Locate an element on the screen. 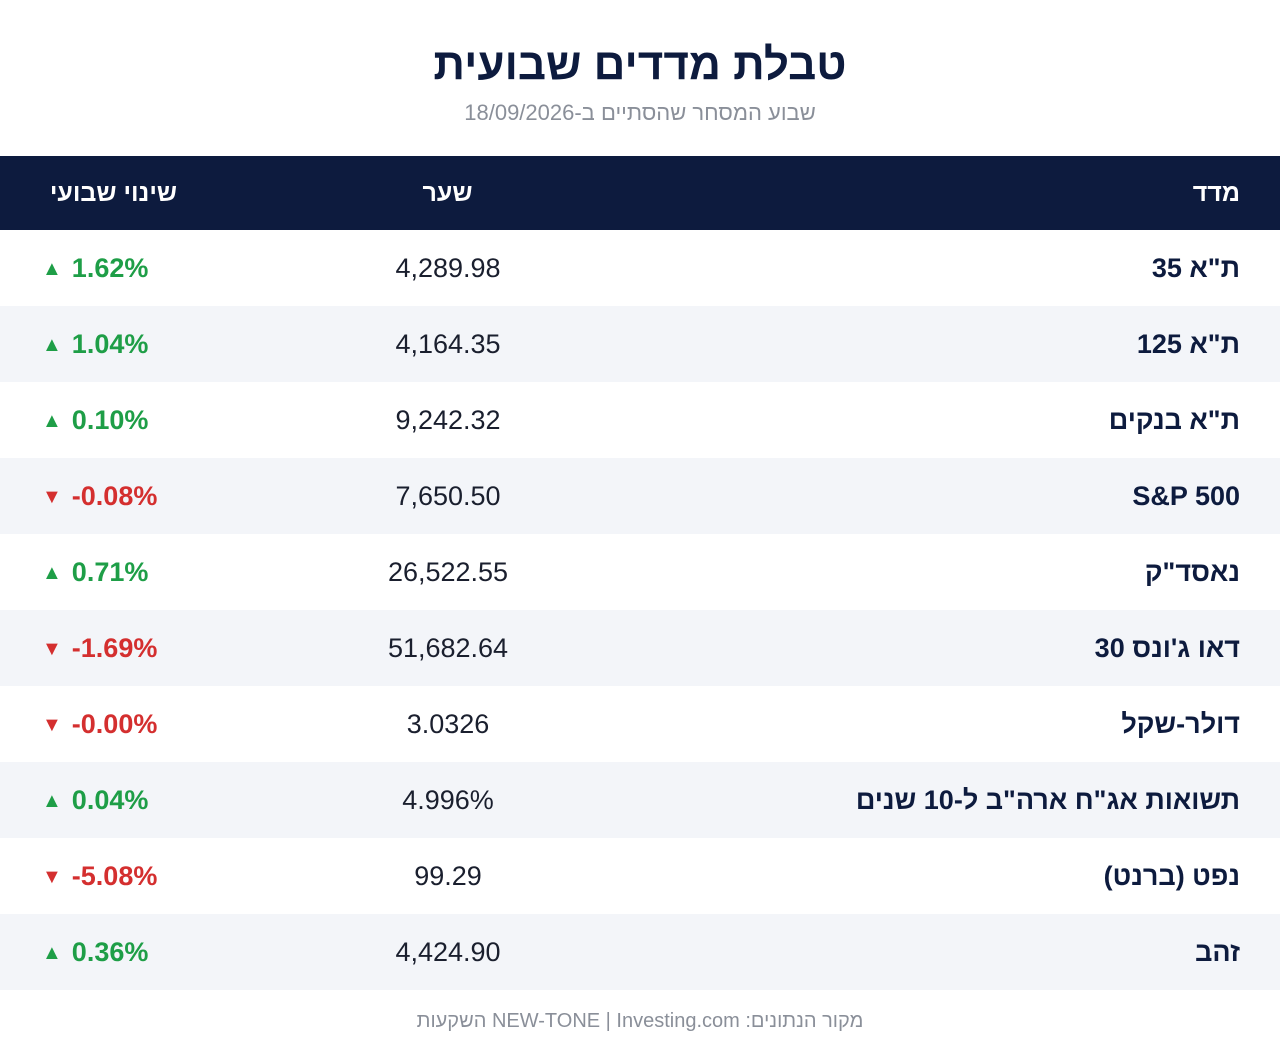 The height and width of the screenshot is (1062, 1280). weekly-change-value: -0.08% is located at coordinates (114, 495).